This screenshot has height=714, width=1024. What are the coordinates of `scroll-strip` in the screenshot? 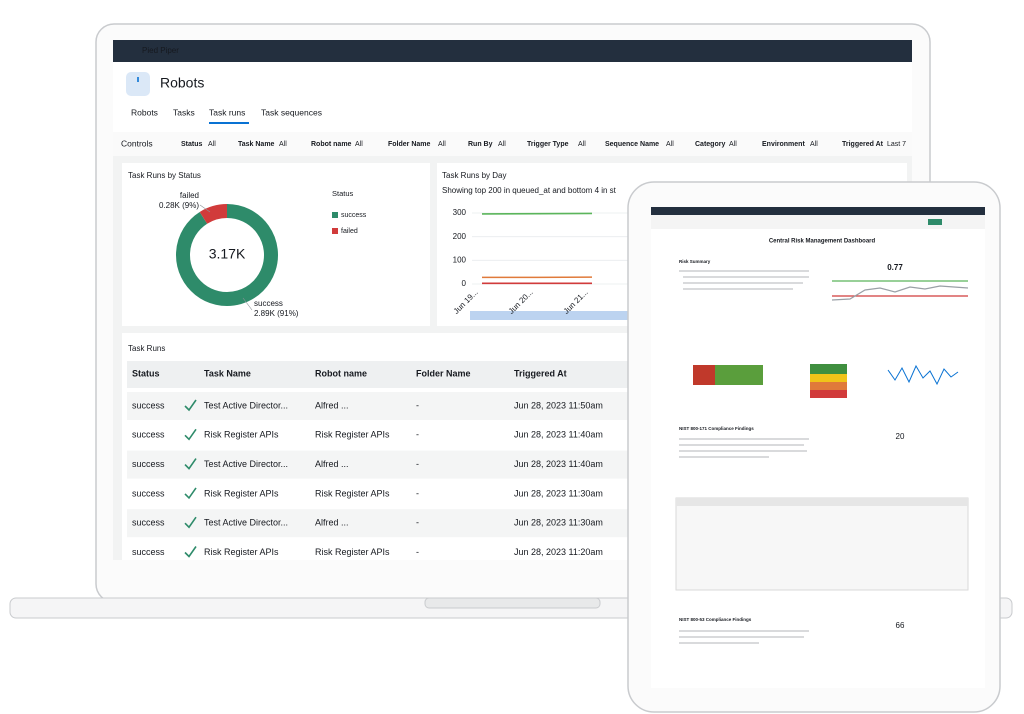 It's located at (560, 315).